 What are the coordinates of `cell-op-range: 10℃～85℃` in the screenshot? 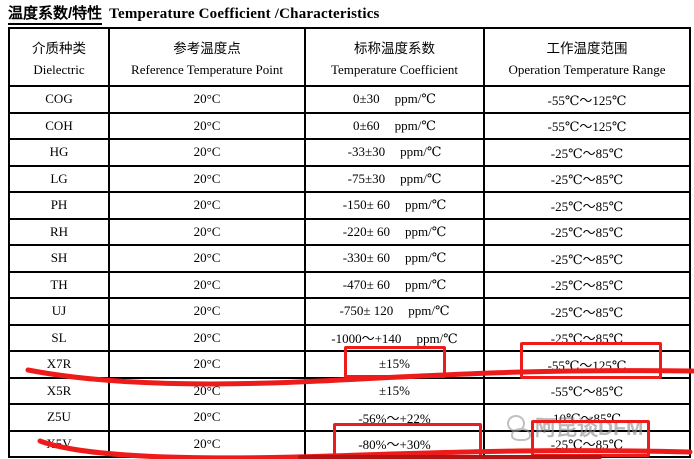 It's located at (587, 417).